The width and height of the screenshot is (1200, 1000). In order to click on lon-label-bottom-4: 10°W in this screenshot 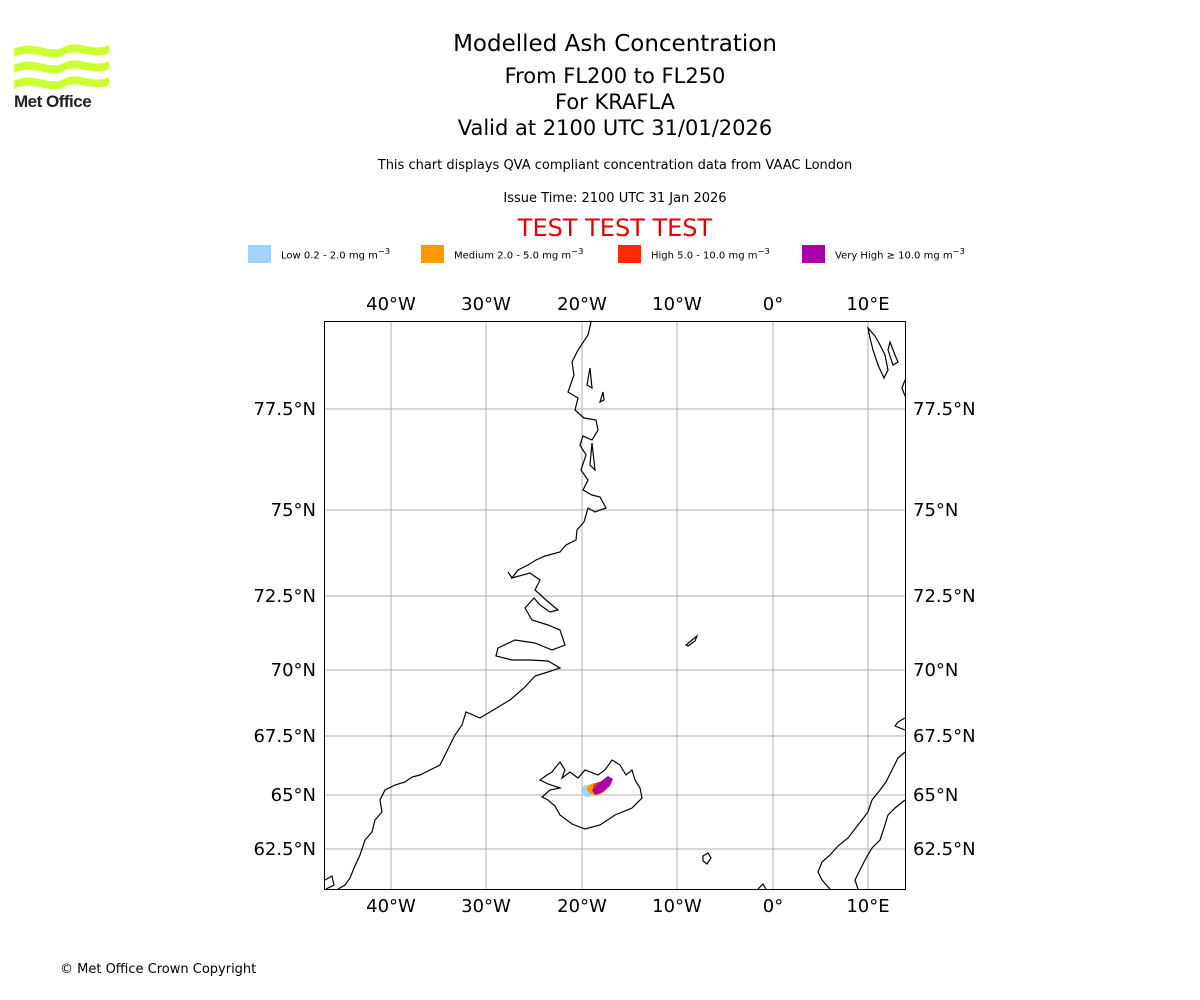, I will do `click(677, 906)`.